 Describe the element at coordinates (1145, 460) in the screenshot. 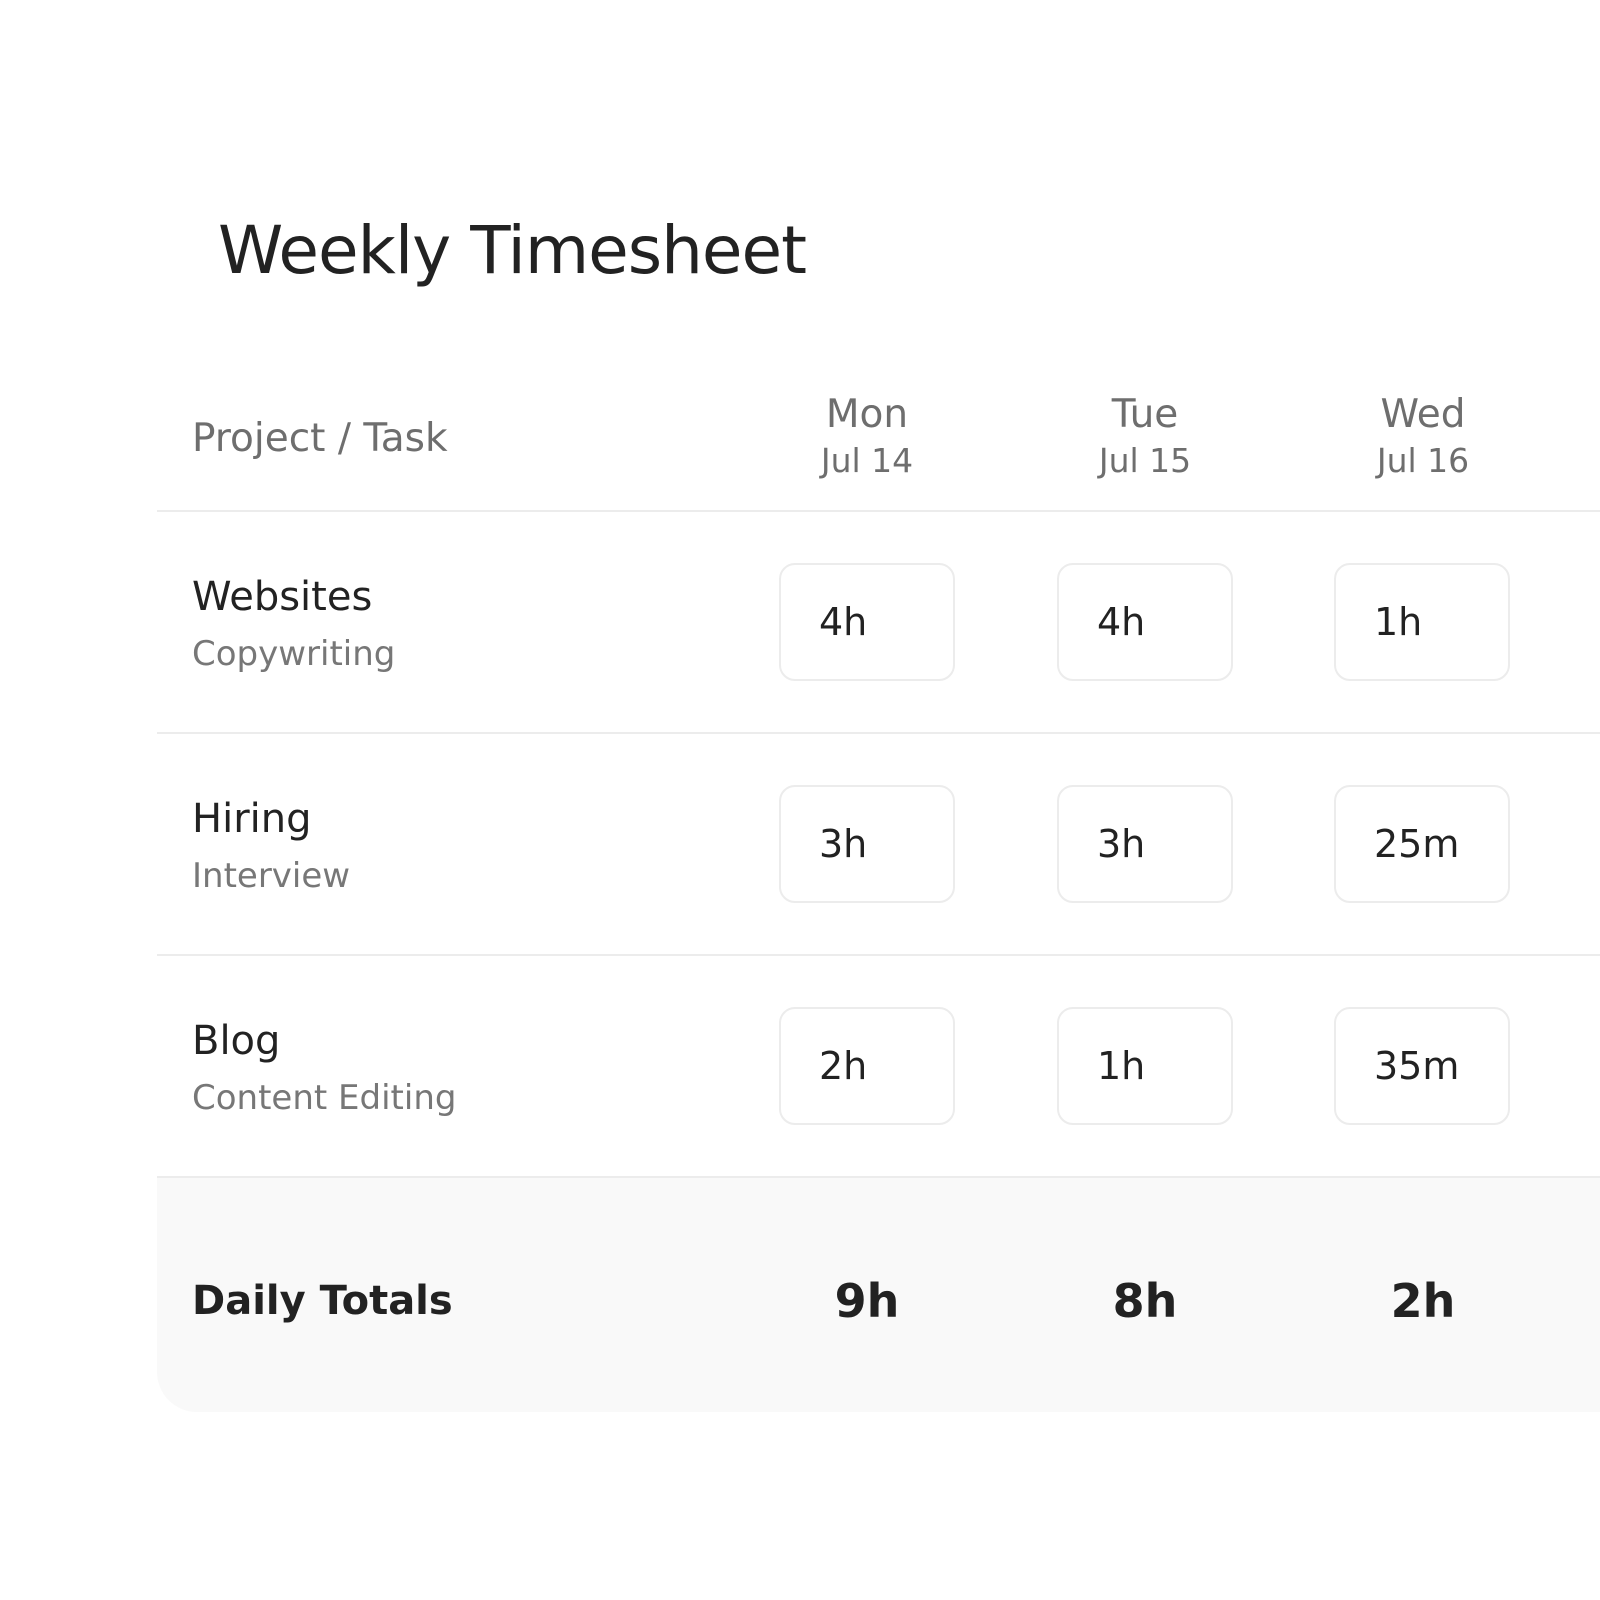

I see `day-date: Jul 15` at that location.